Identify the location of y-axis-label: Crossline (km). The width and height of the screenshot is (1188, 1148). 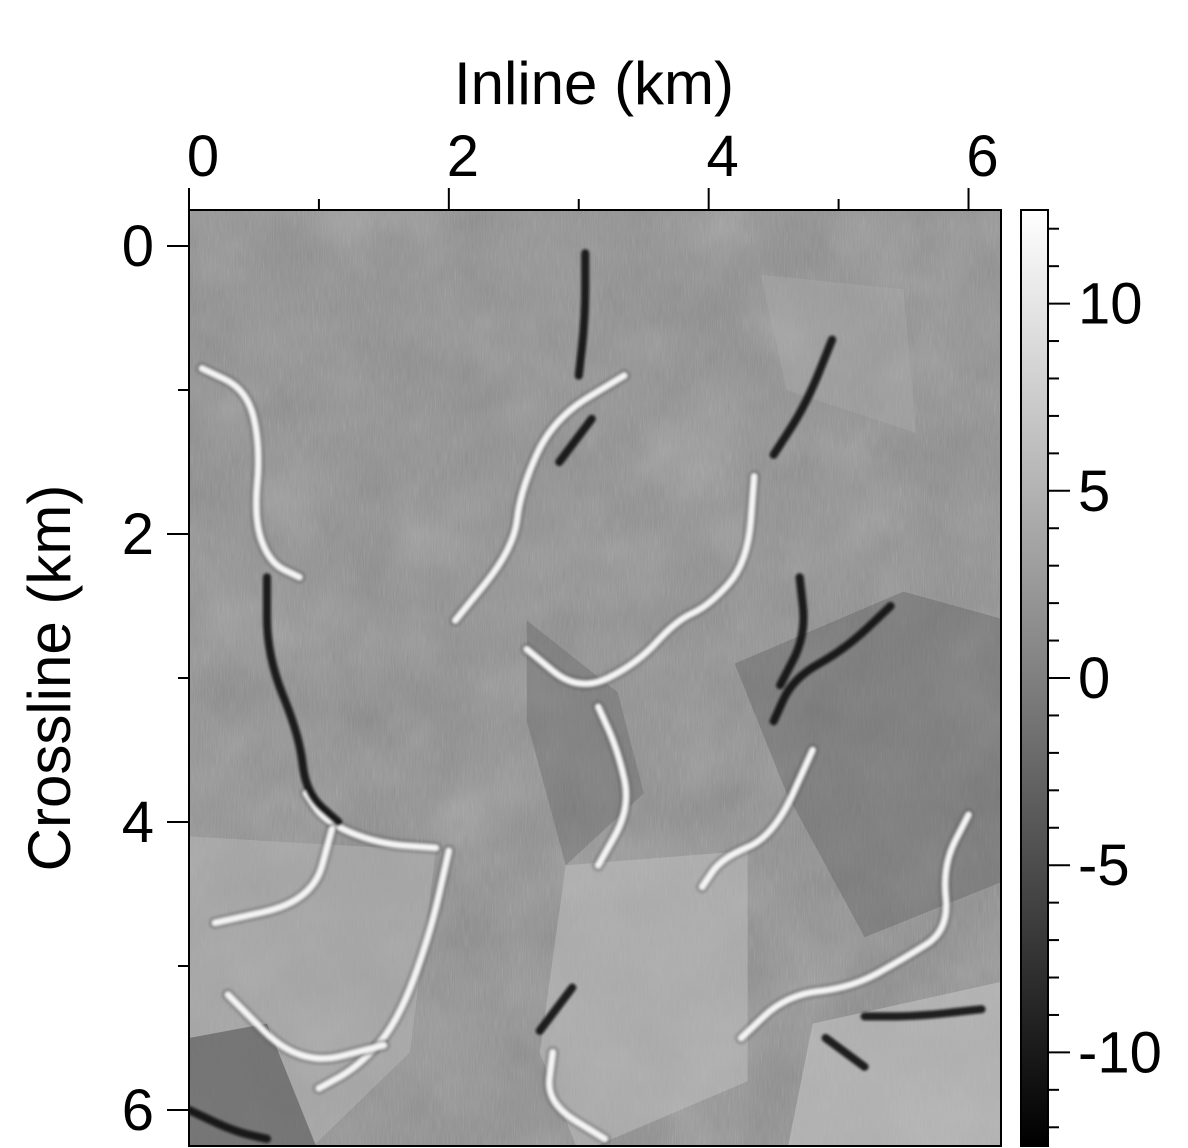
(49, 678).